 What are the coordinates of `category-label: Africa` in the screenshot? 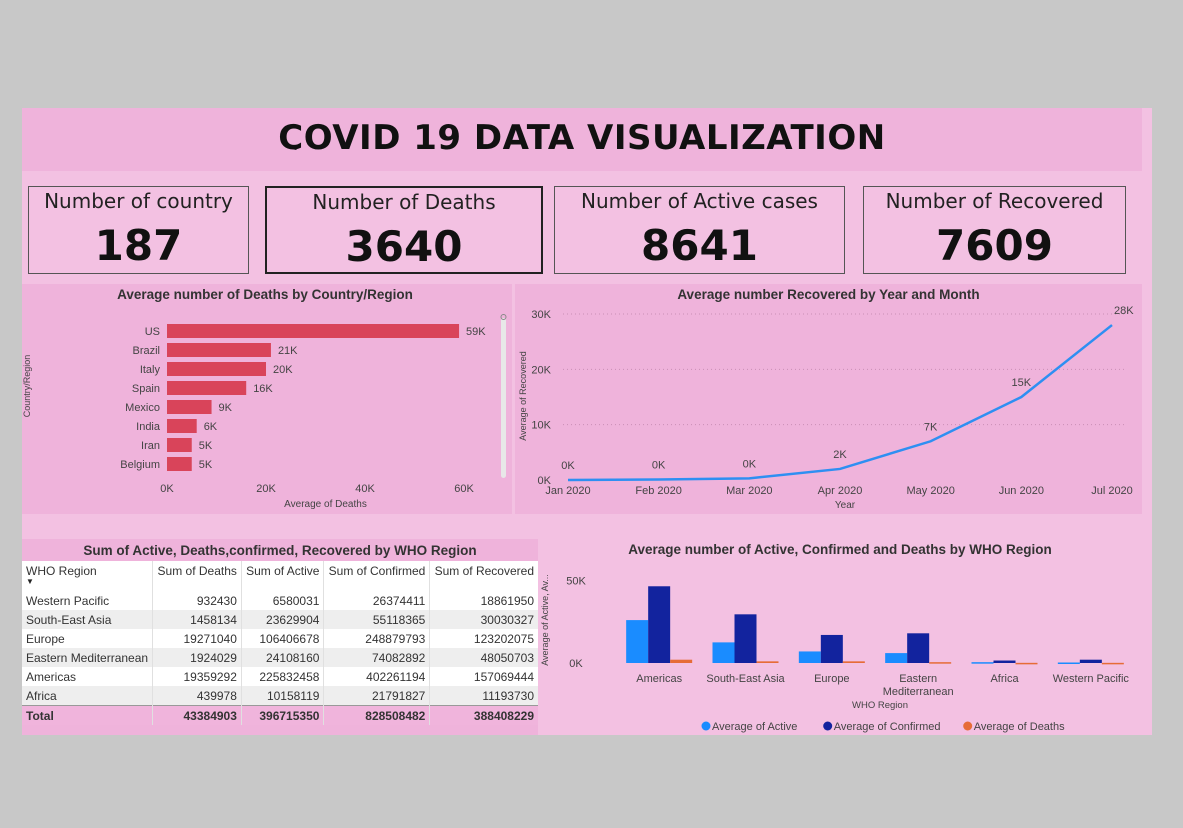 It's located at (1004, 679).